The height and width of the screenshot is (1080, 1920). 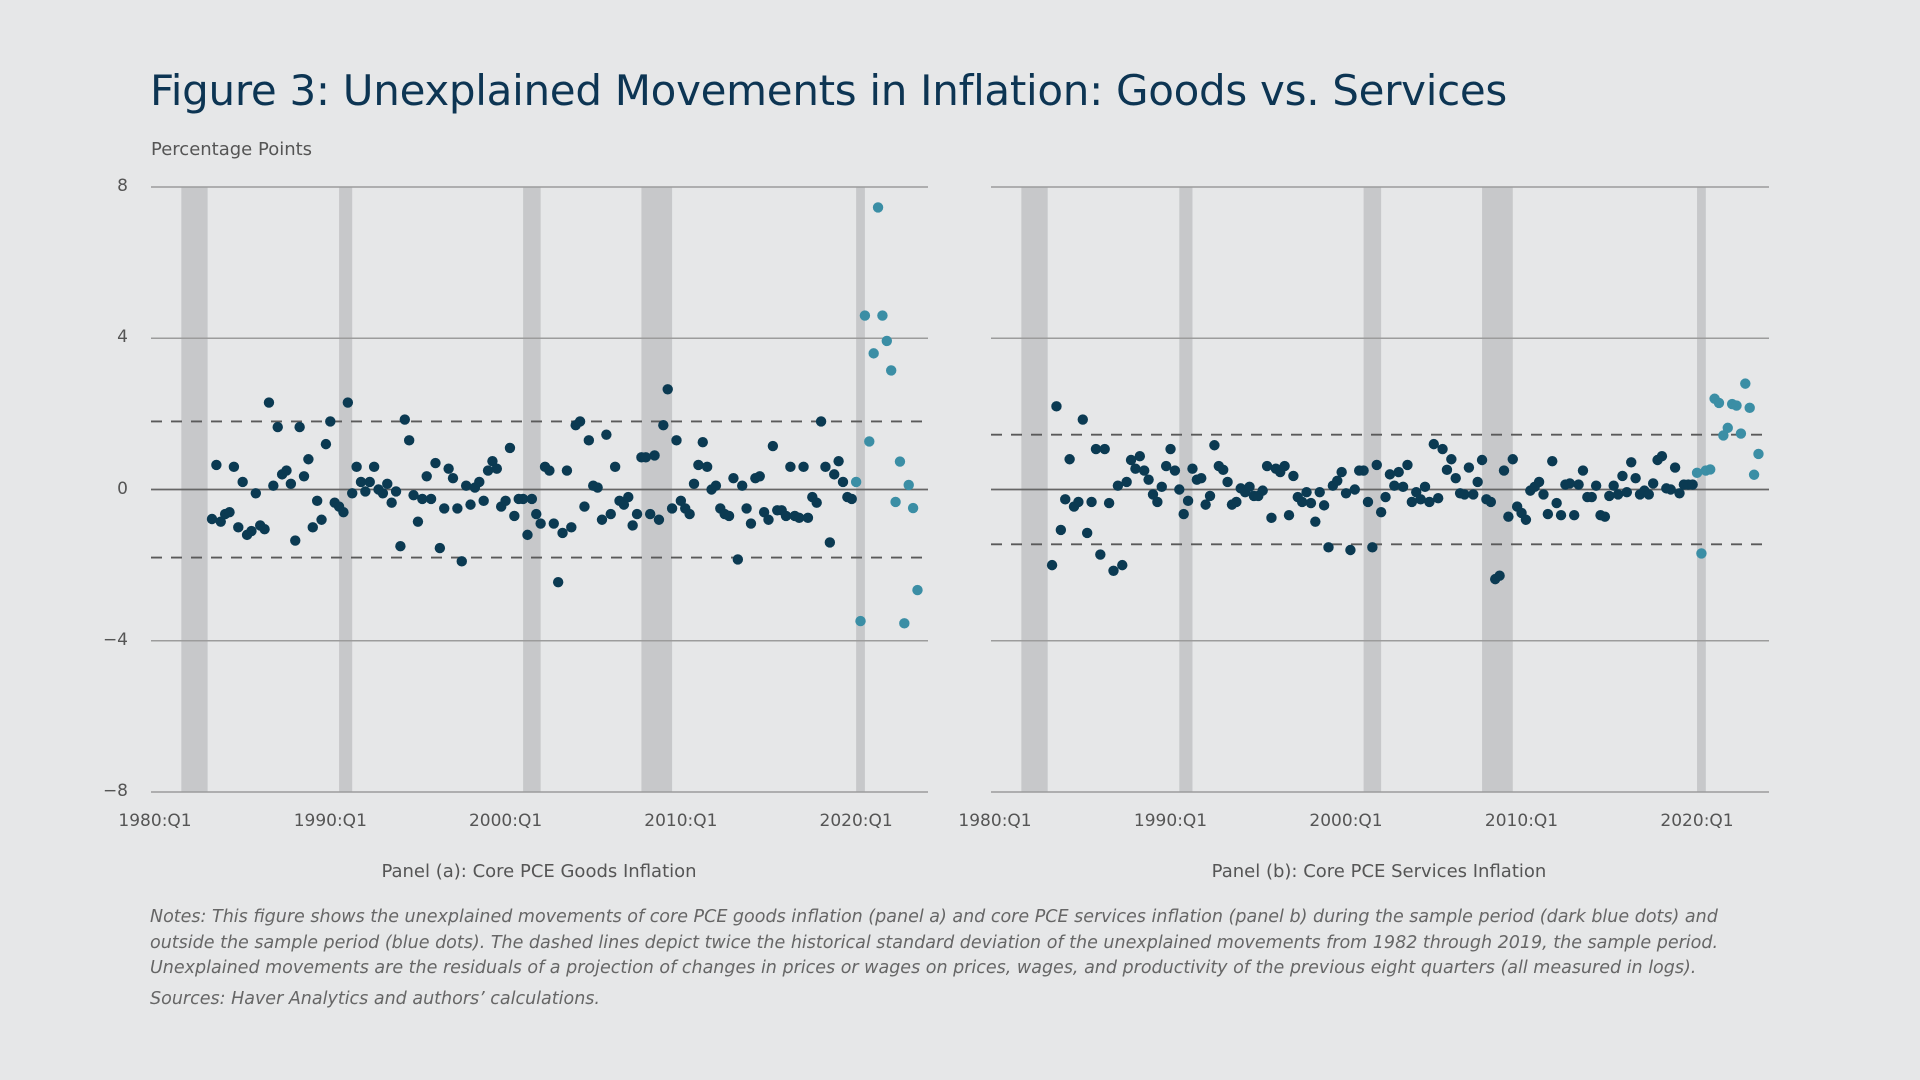 What do you see at coordinates (115, 639) in the screenshot?
I see `y-tick-label: −4` at bounding box center [115, 639].